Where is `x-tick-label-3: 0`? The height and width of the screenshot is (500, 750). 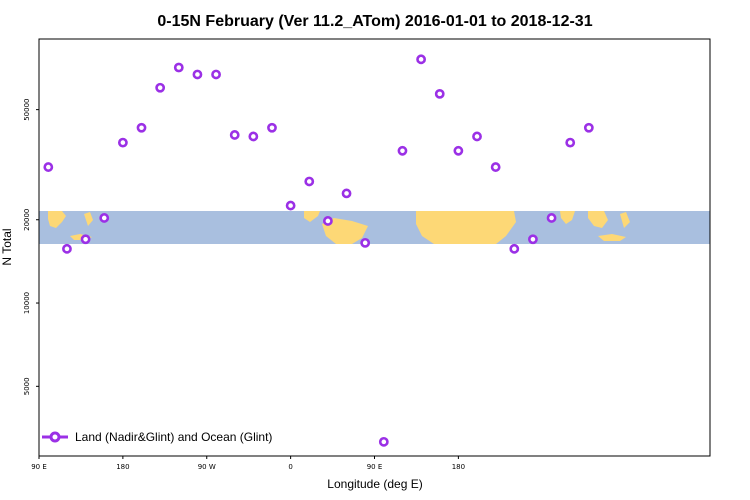 x-tick-label-3: 0 is located at coordinates (290, 467).